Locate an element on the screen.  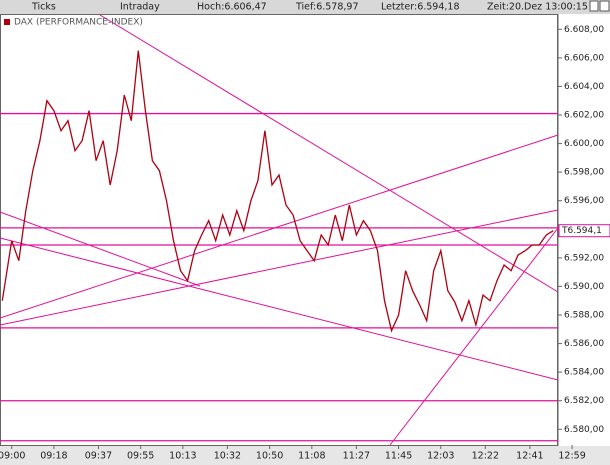
mode: Ticks is located at coordinates (43, 7).